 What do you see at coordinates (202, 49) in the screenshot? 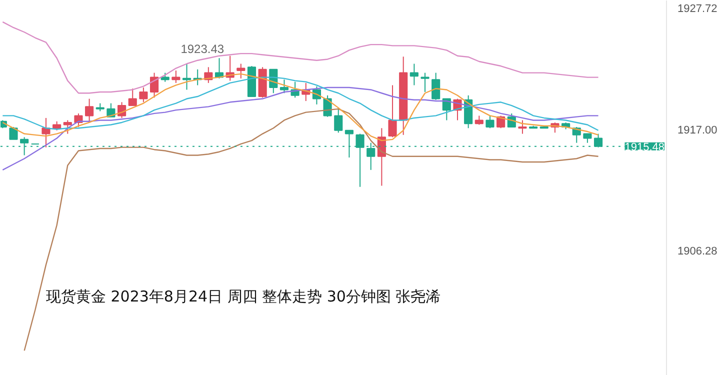
I see `annotation: 1923.43` at bounding box center [202, 49].